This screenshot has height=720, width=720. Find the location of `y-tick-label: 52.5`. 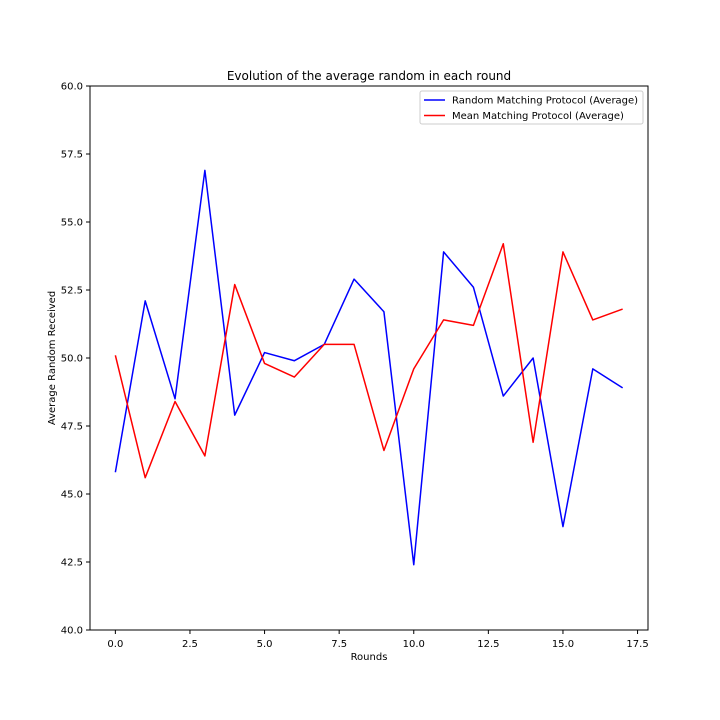

y-tick-label: 52.5 is located at coordinates (72, 291).